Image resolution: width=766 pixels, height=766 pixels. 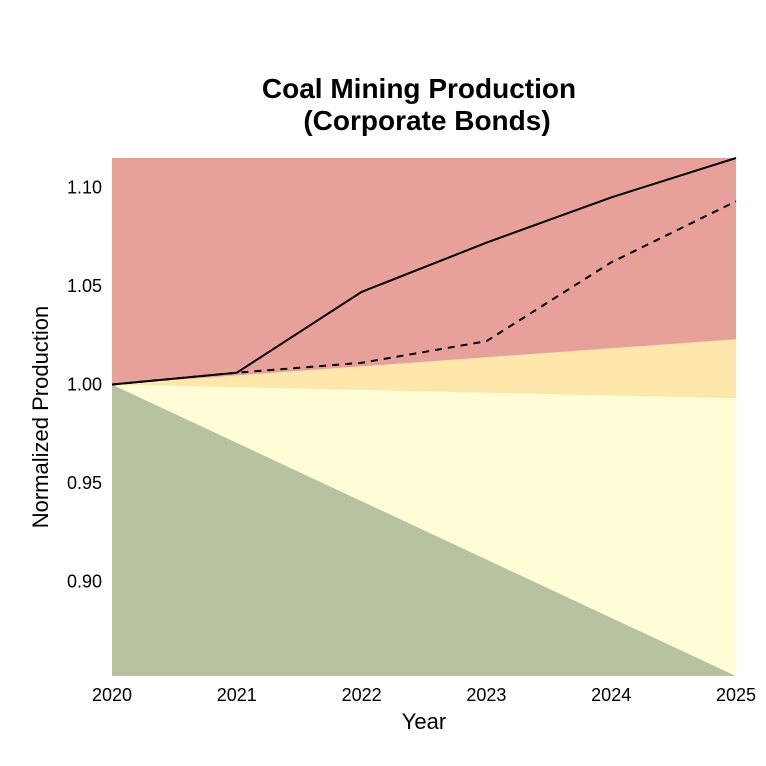 I want to click on x-tick-label: 2024, so click(x=611, y=695).